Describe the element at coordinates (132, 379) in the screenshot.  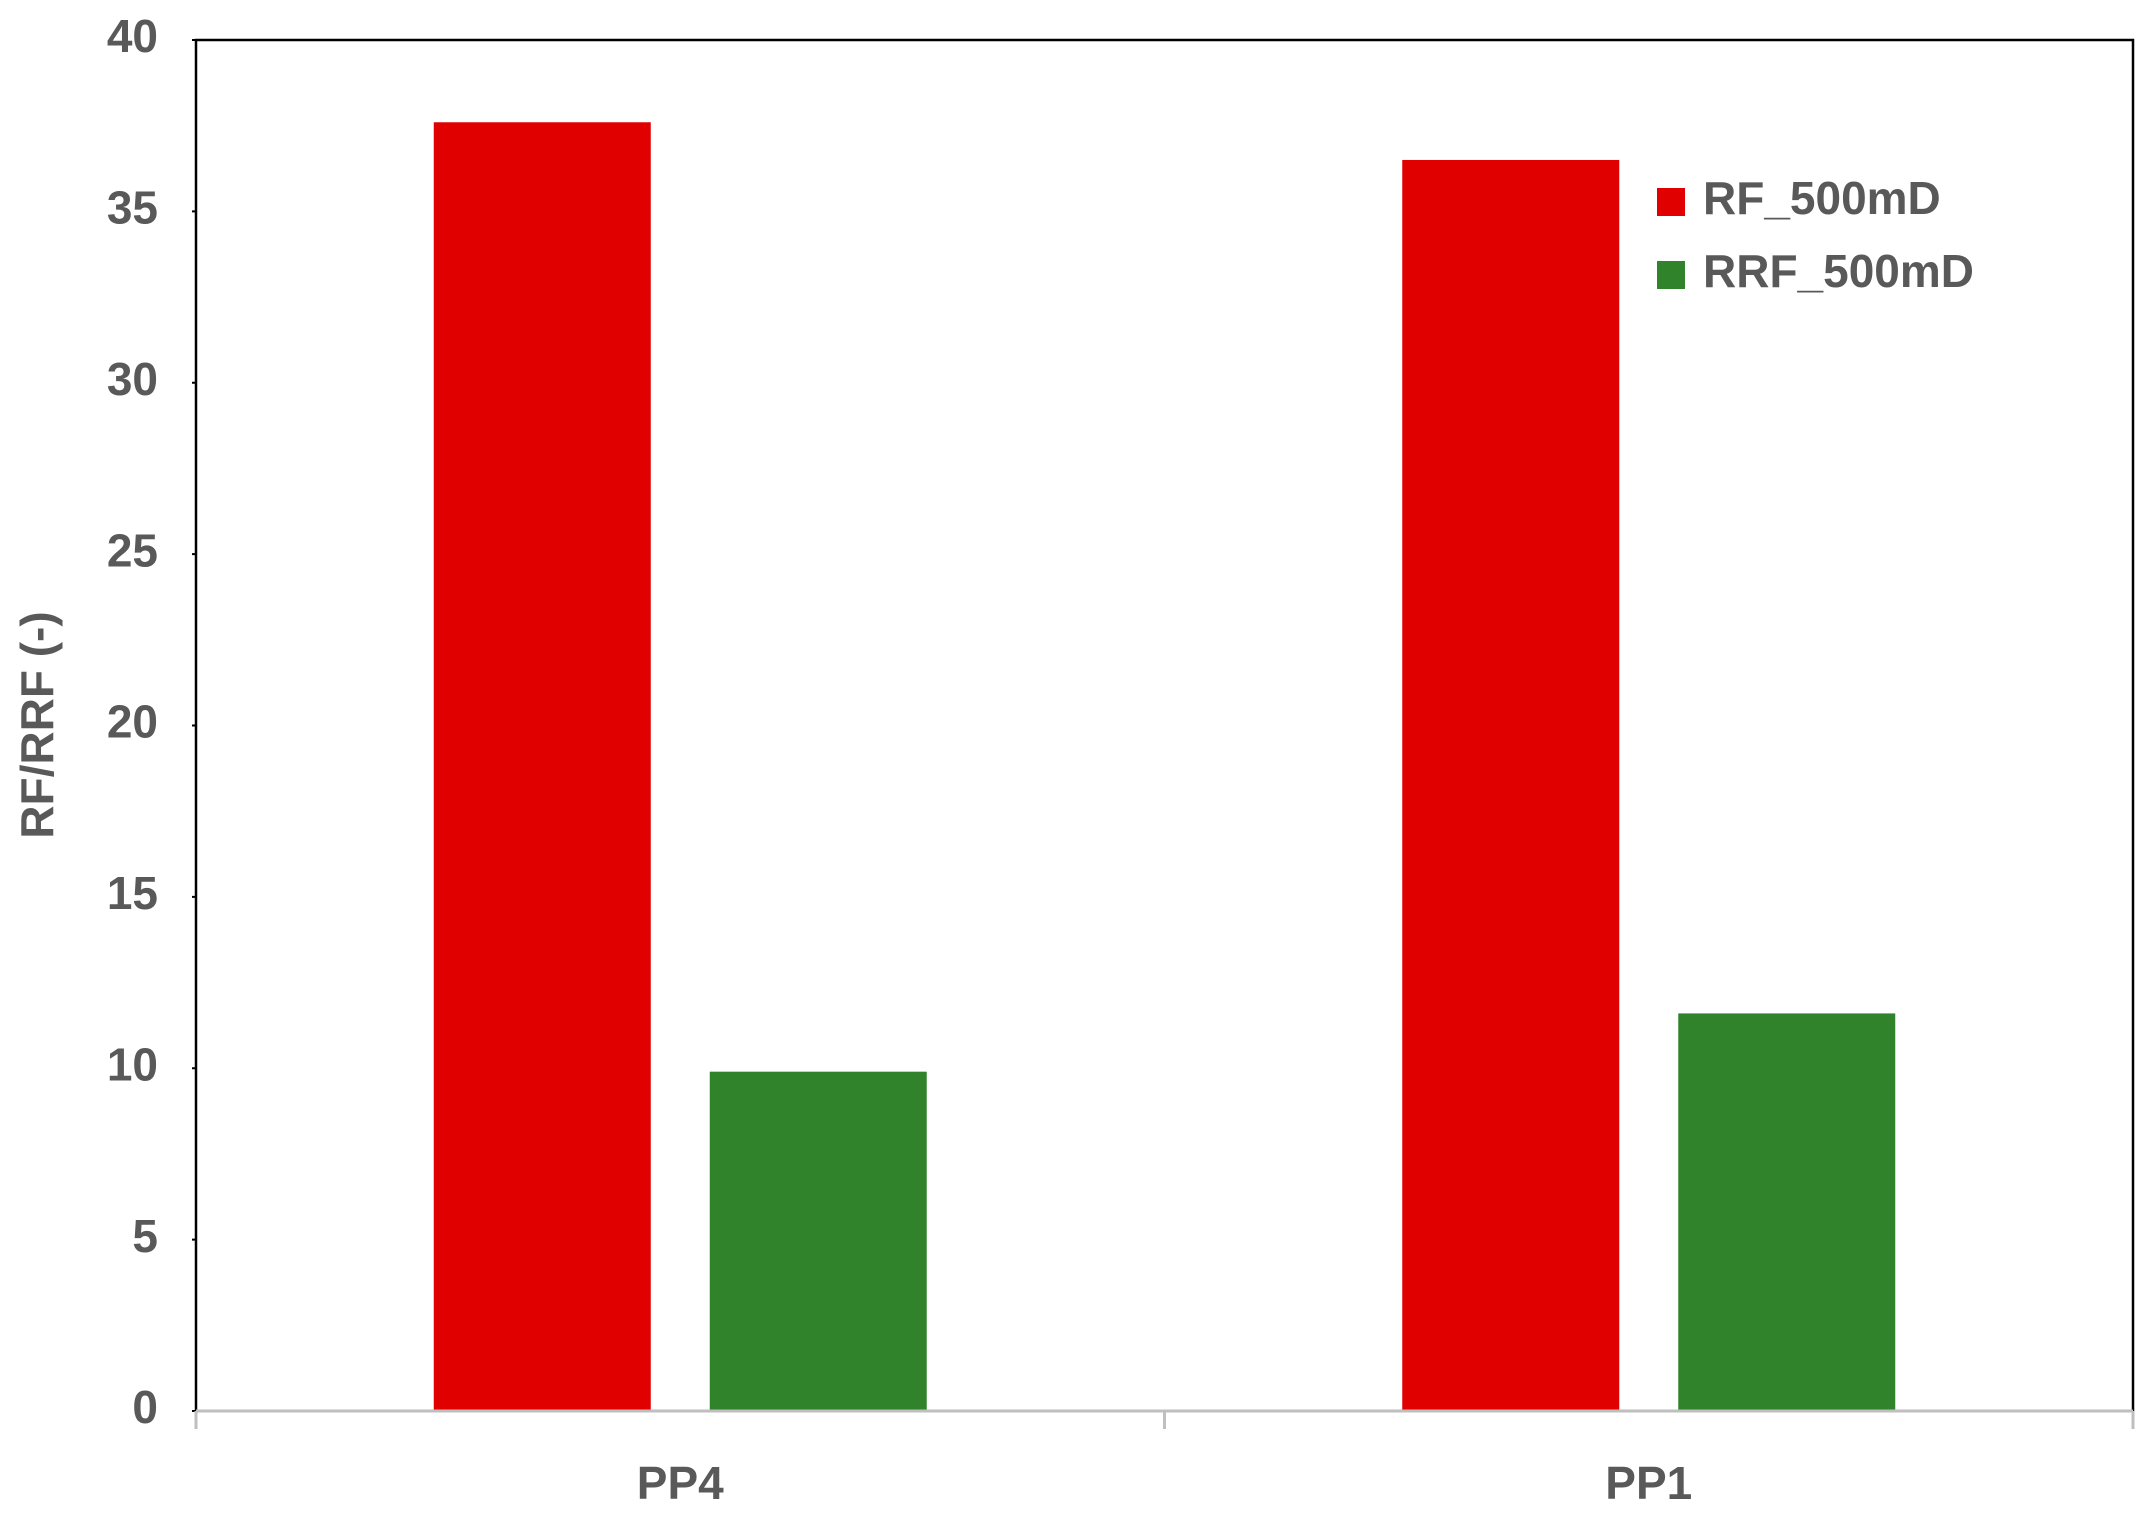
I see `y-tick-label: 30` at that location.